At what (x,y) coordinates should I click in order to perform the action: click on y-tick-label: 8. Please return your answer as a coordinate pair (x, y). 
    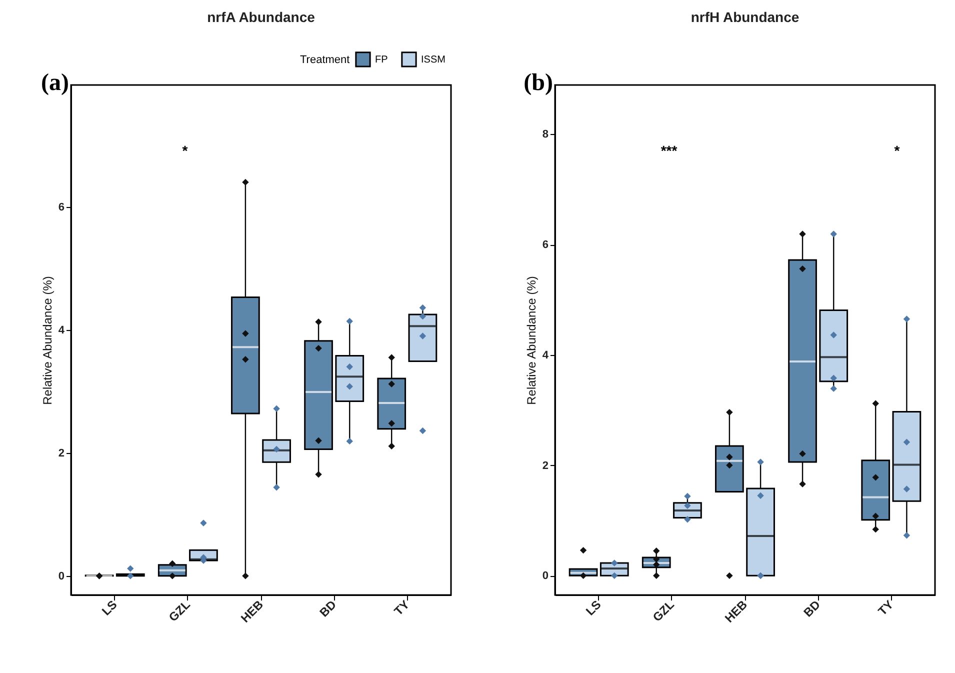
    Looking at the image, I should click on (545, 134).